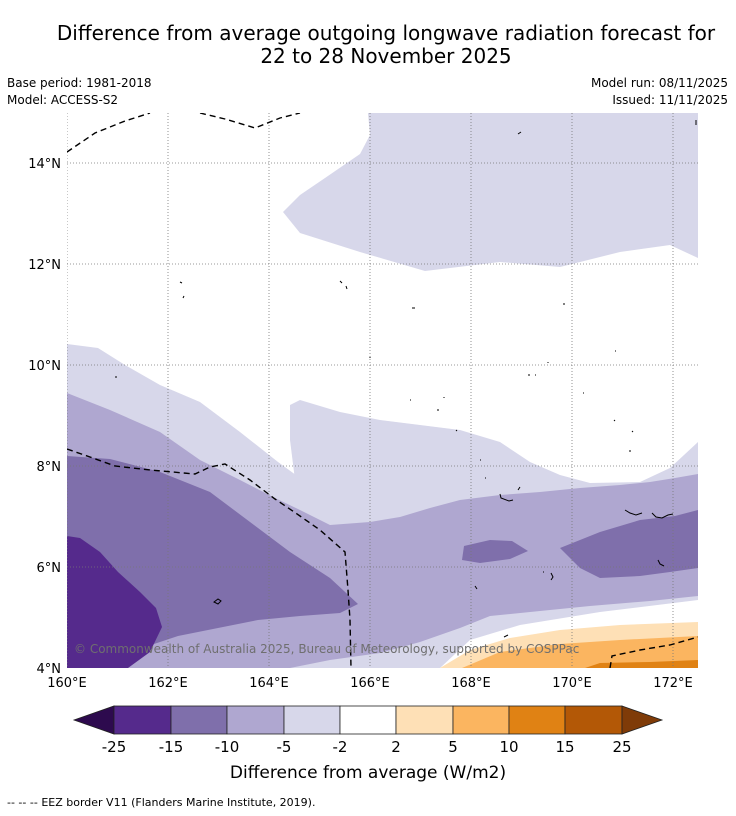 This screenshot has height=816, width=736. What do you see at coordinates (642, 720) in the screenshot?
I see `colorbar-arrow-right` at bounding box center [642, 720].